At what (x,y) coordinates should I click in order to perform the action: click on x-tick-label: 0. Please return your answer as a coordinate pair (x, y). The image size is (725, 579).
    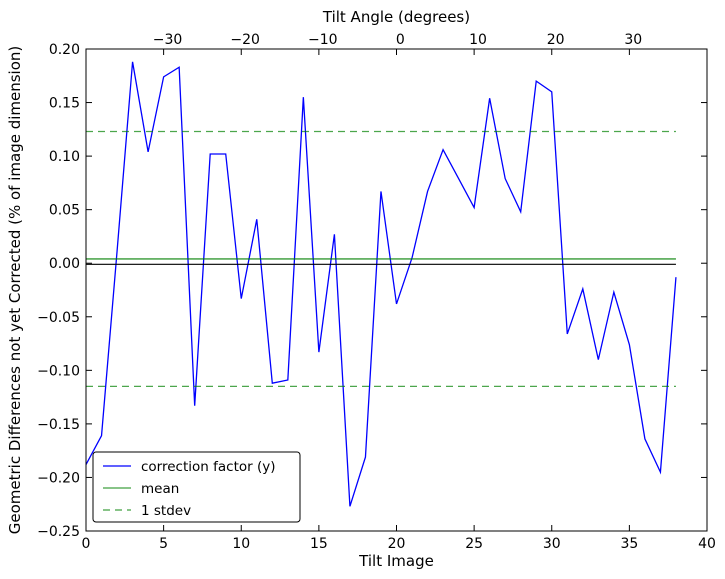
    Looking at the image, I should click on (86, 544).